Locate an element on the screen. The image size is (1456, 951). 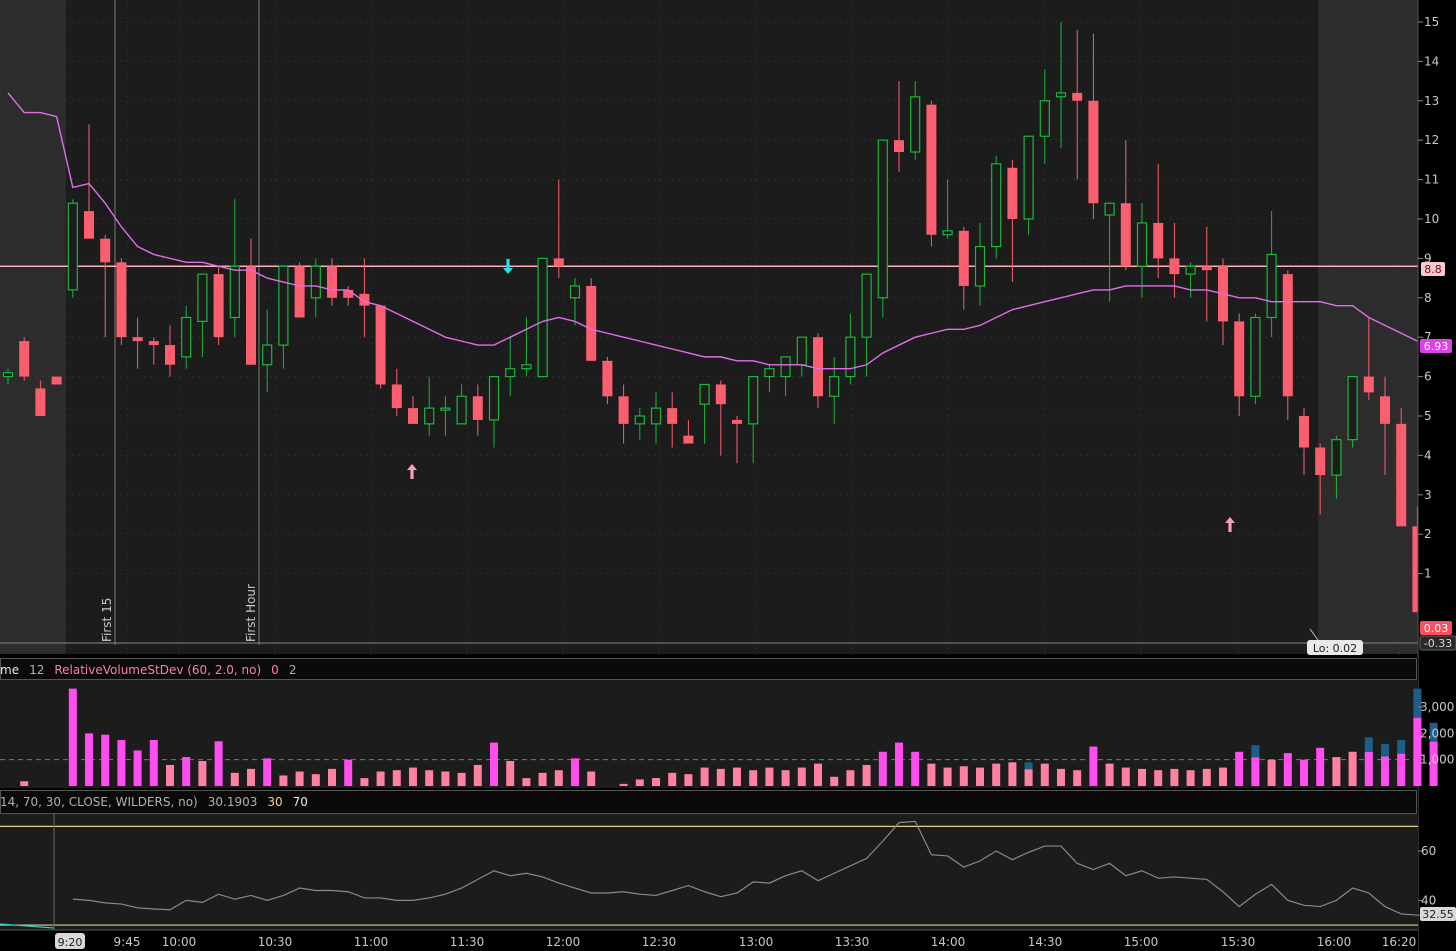
rsi-bg is located at coordinates (709, 872).